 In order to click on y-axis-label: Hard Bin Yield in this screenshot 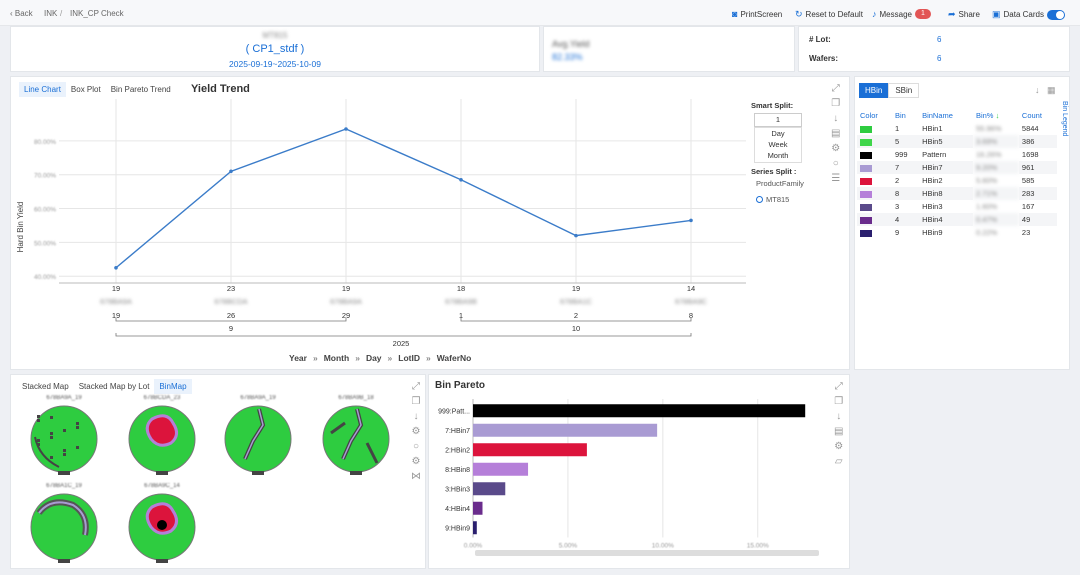, I will do `click(20, 227)`.